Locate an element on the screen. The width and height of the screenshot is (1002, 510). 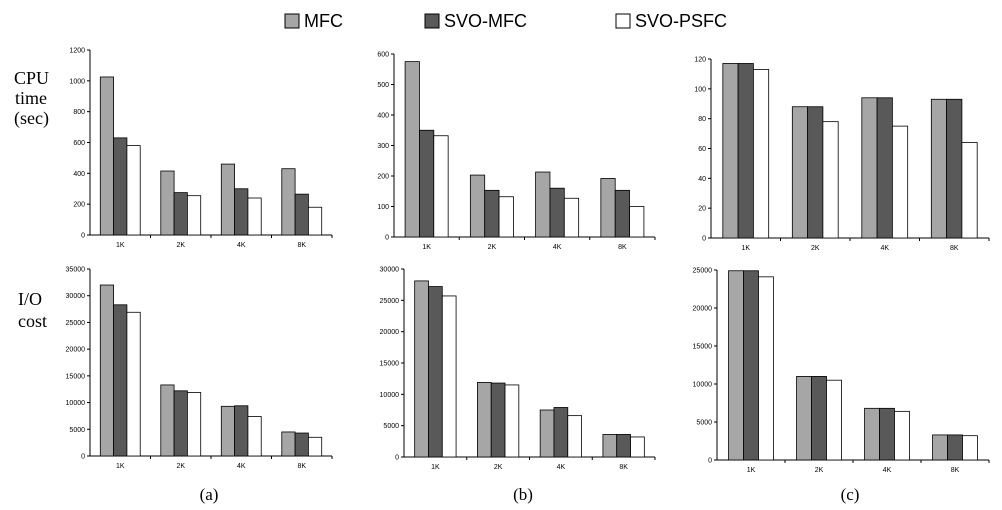
y-tick-label: 500 is located at coordinates (383, 85).